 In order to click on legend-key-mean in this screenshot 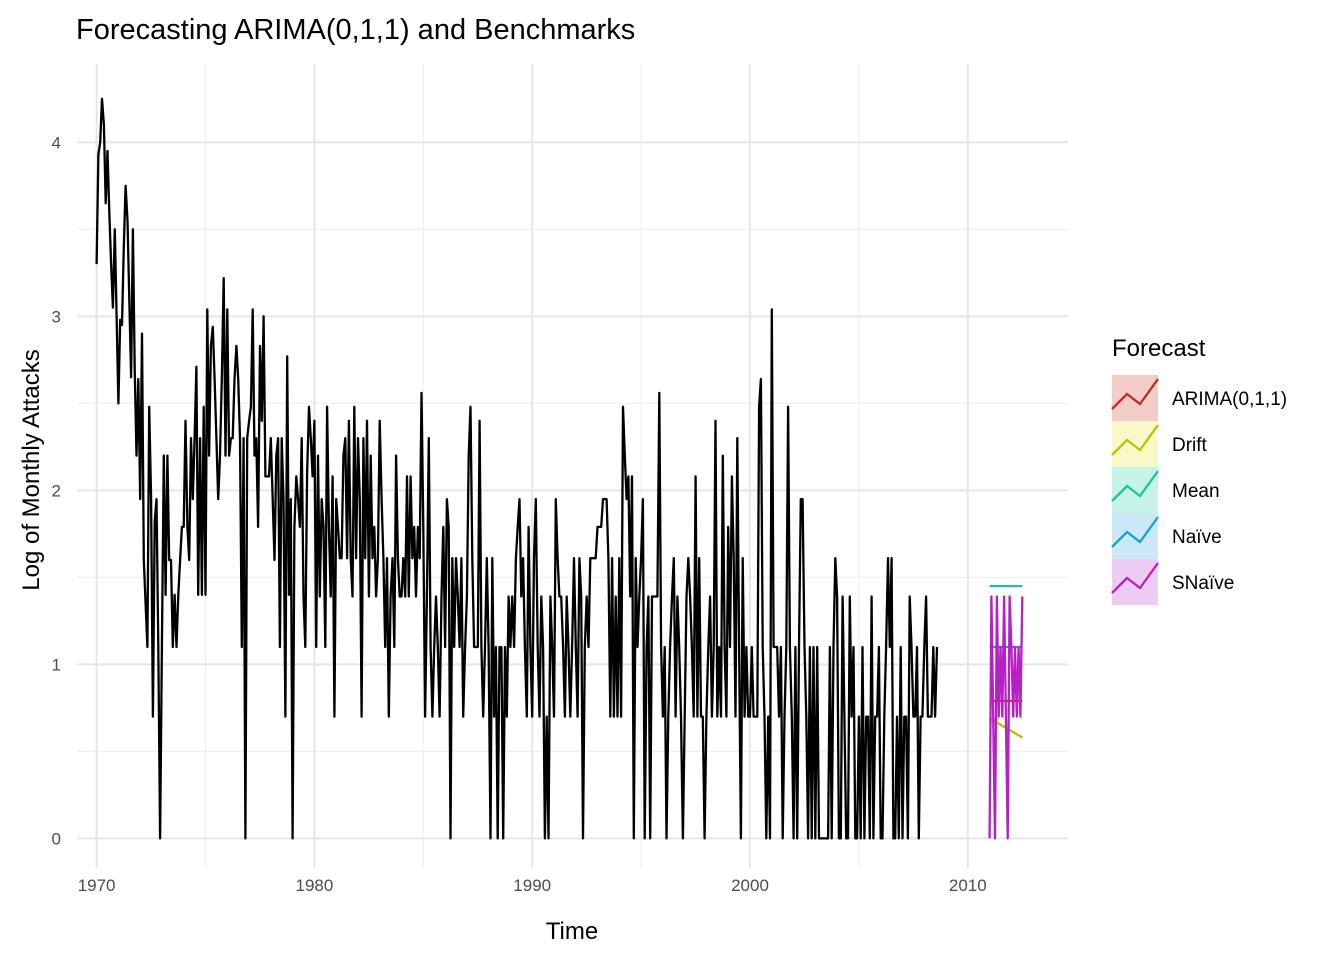, I will do `click(1135, 490)`.